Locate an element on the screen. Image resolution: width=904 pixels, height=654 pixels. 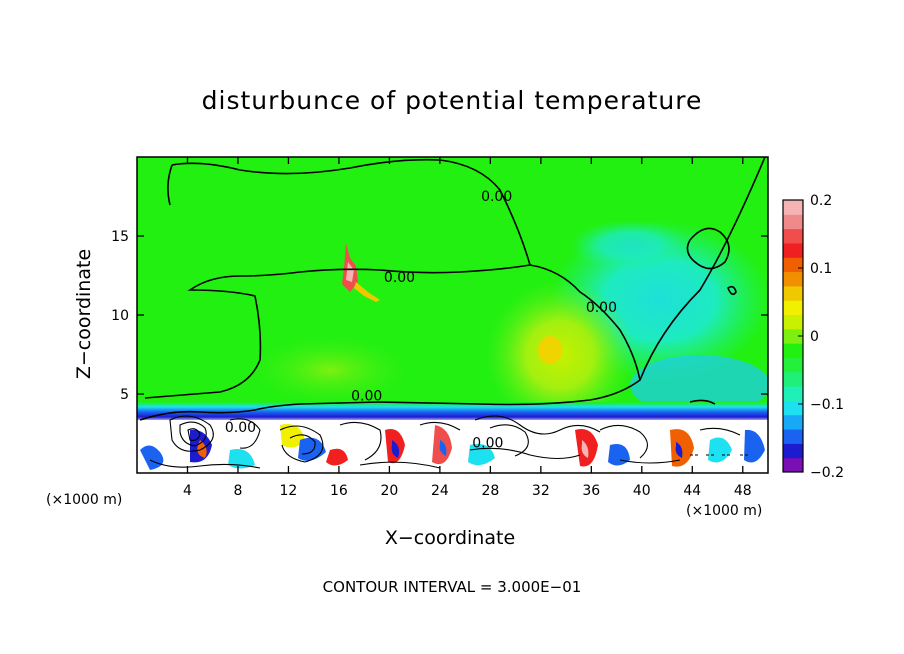
colorbar is located at coordinates (793, 336).